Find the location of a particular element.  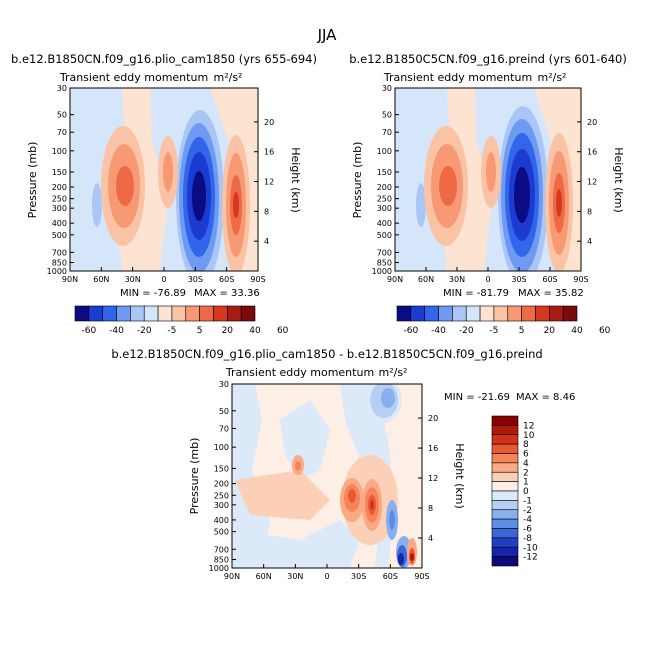

colorbar-label: 60 is located at coordinates (605, 331).